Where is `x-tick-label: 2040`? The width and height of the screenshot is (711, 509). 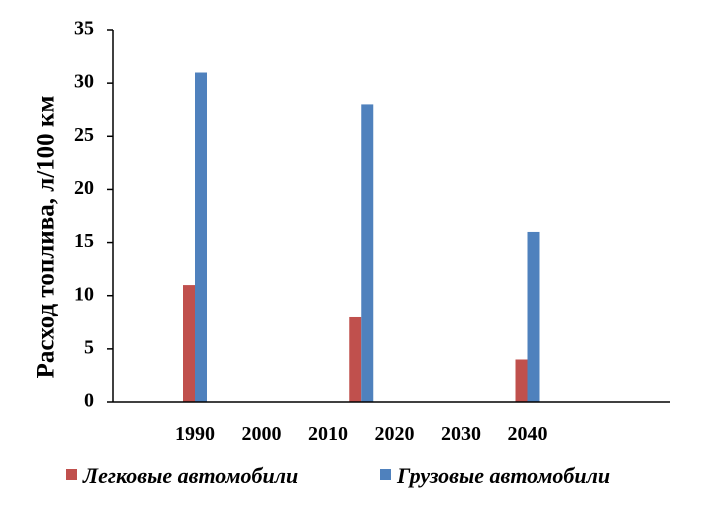 x-tick-label: 2040 is located at coordinates (528, 434).